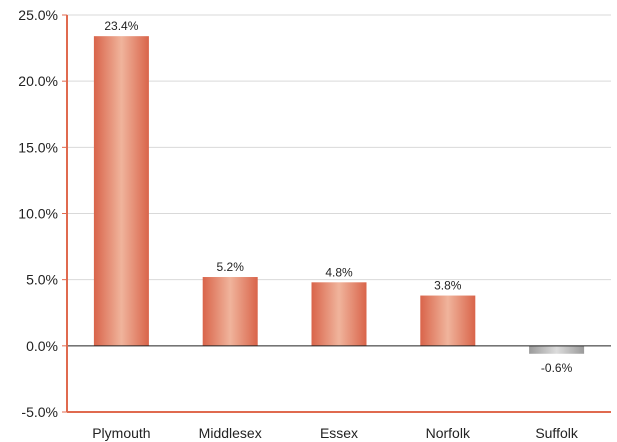 Image resolution: width=617 pixels, height=442 pixels. What do you see at coordinates (42, 346) in the screenshot?
I see `y-tick-label: 0.0%` at bounding box center [42, 346].